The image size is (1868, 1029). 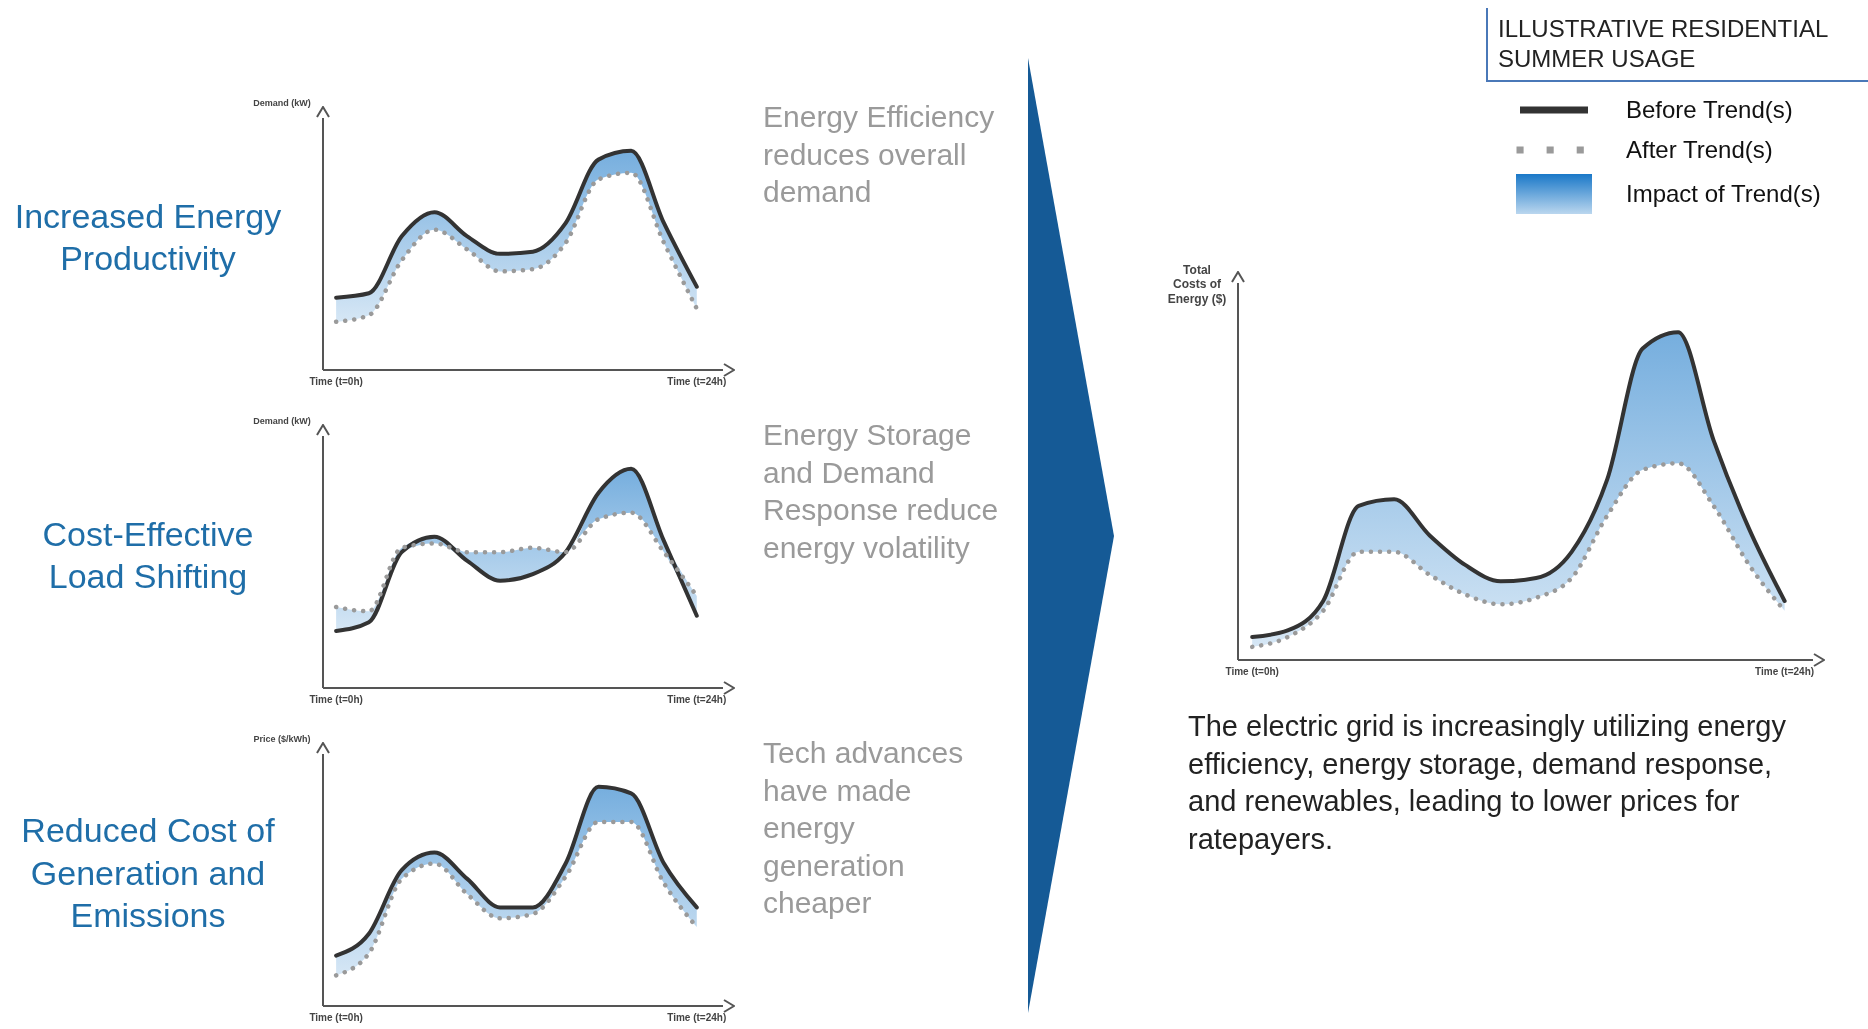 I want to click on text: Reduced Cost of Generation and Emissions, so click(x=148, y=873).